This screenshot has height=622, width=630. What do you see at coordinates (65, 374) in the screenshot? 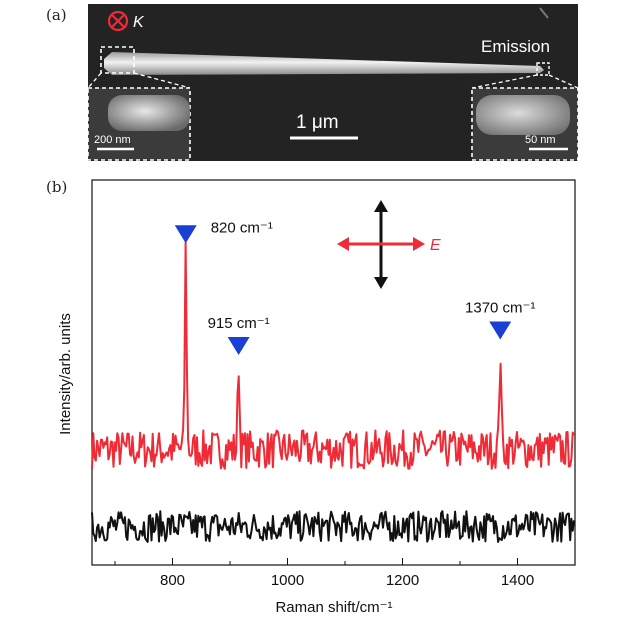
I see `y-axis-label: Intensity/arb. units` at bounding box center [65, 374].